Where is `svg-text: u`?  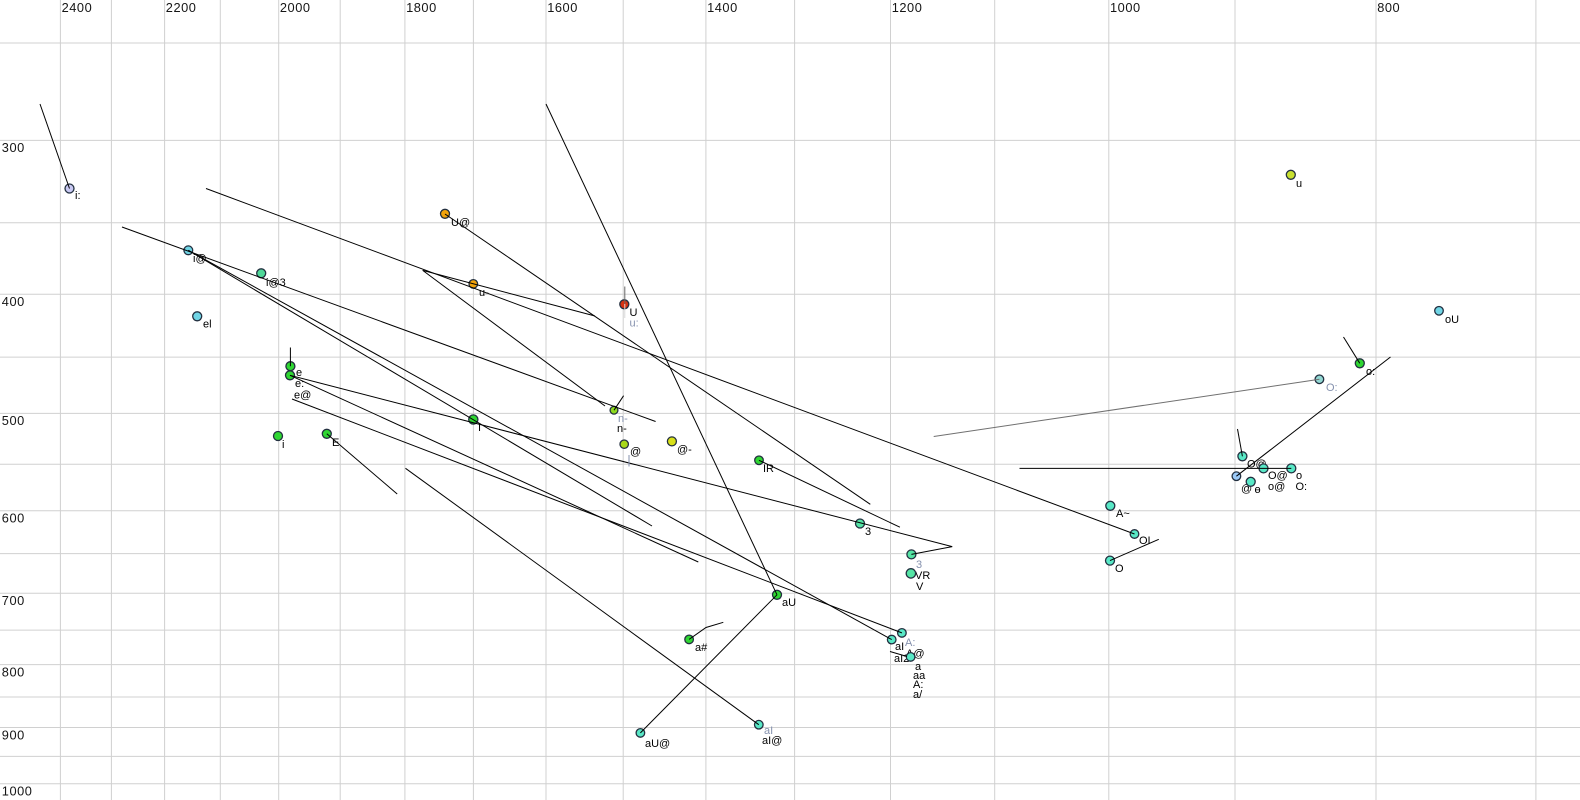 svg-text: u is located at coordinates (1299, 184).